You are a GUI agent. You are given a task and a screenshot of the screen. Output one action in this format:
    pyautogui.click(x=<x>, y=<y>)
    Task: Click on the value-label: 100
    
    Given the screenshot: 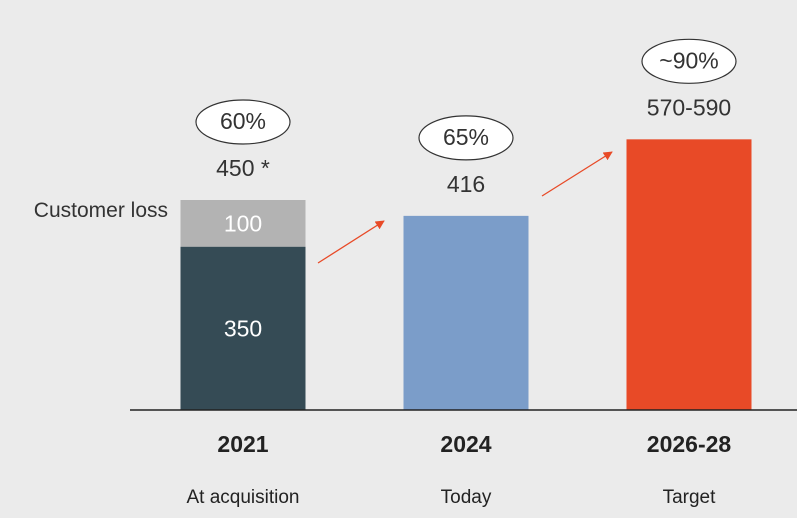 What is the action you would take?
    pyautogui.click(x=243, y=223)
    